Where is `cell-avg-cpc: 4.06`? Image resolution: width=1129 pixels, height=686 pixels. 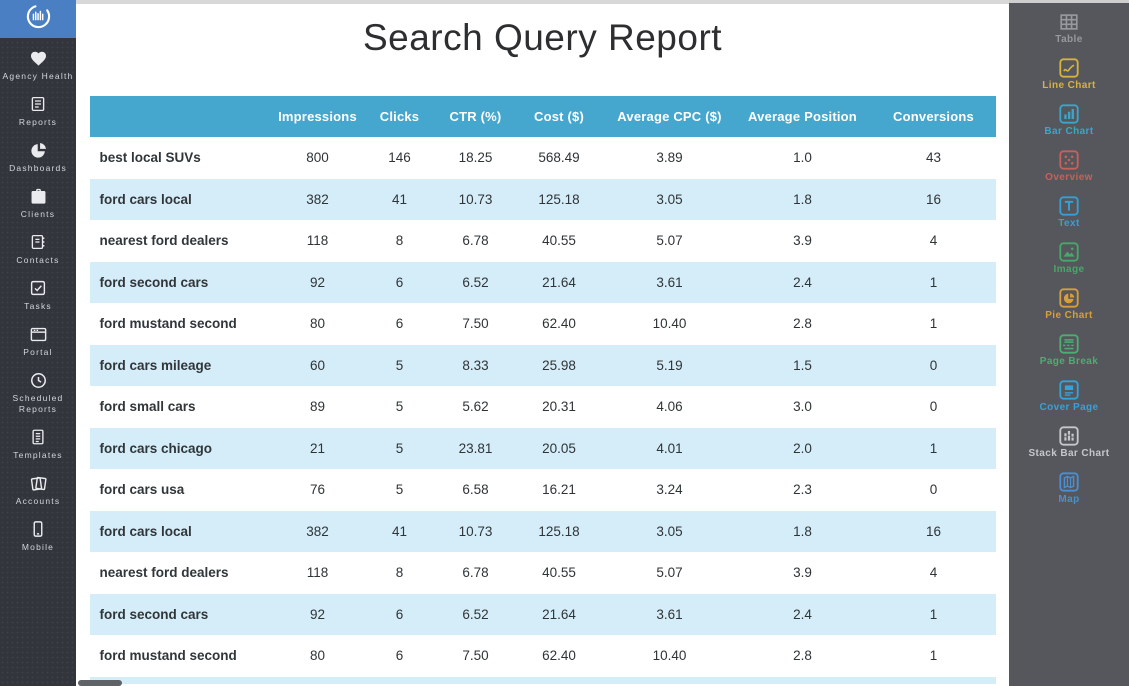 cell-avg-cpc: 4.06 is located at coordinates (669, 407).